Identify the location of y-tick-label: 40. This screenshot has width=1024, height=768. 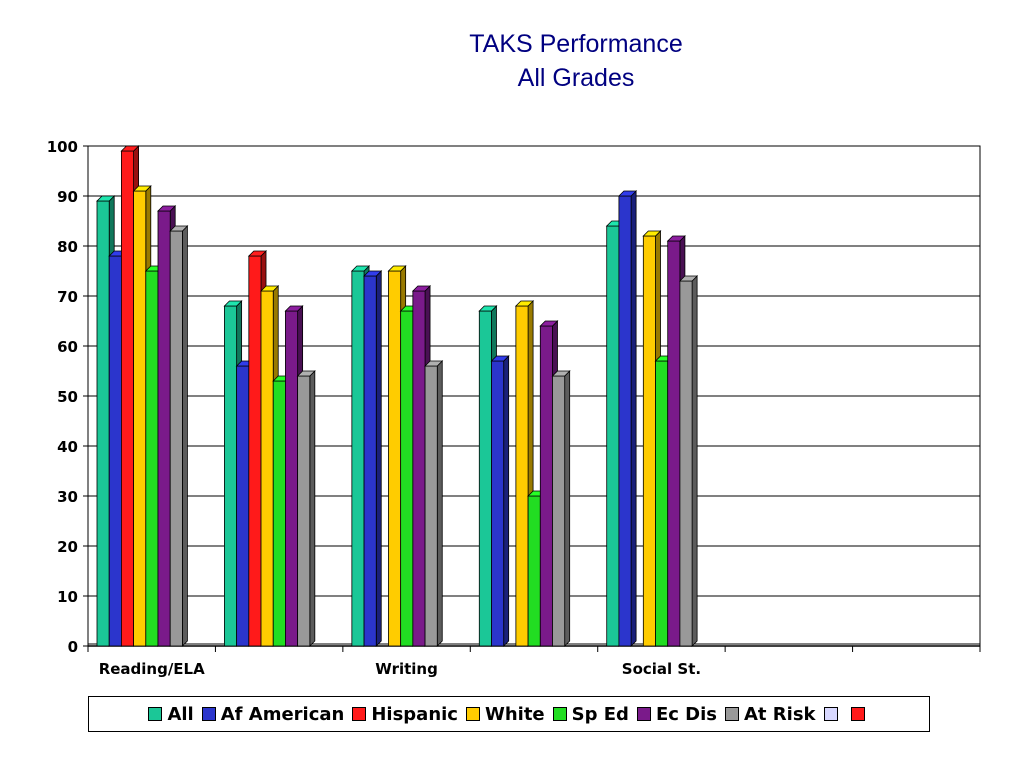
(67, 447).